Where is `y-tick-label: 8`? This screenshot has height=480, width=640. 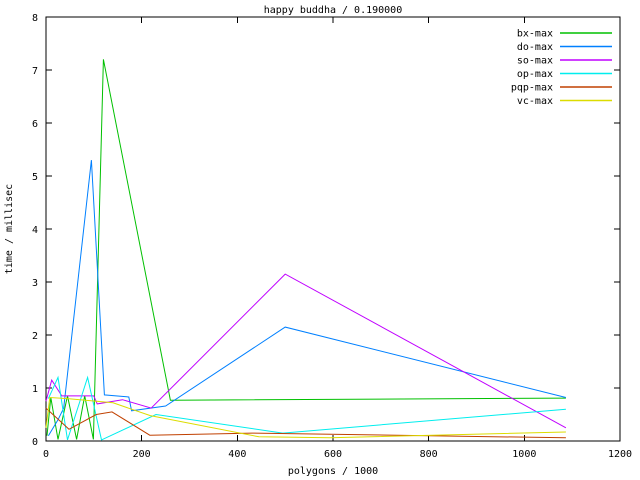 y-tick-label: 8 is located at coordinates (35, 18).